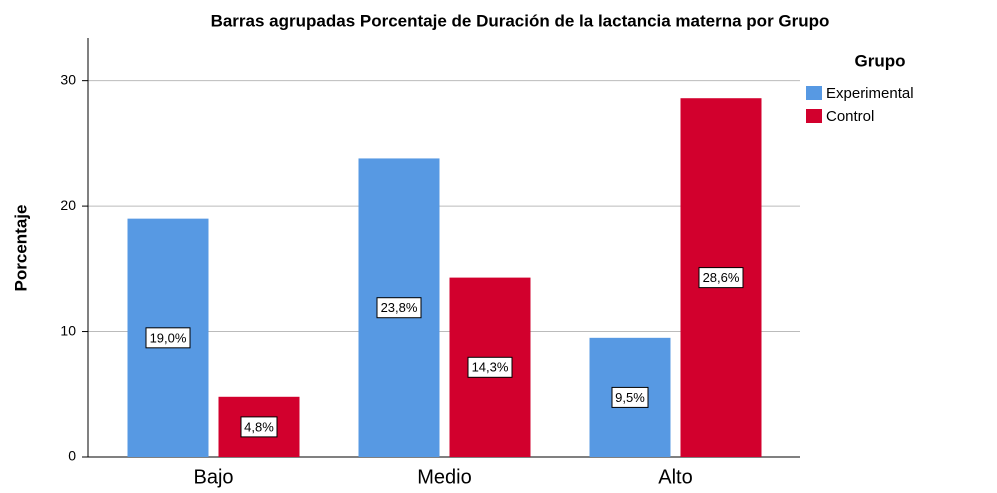 This screenshot has width=997, height=493. I want to click on x-tick-label: Bajo, so click(213, 477).